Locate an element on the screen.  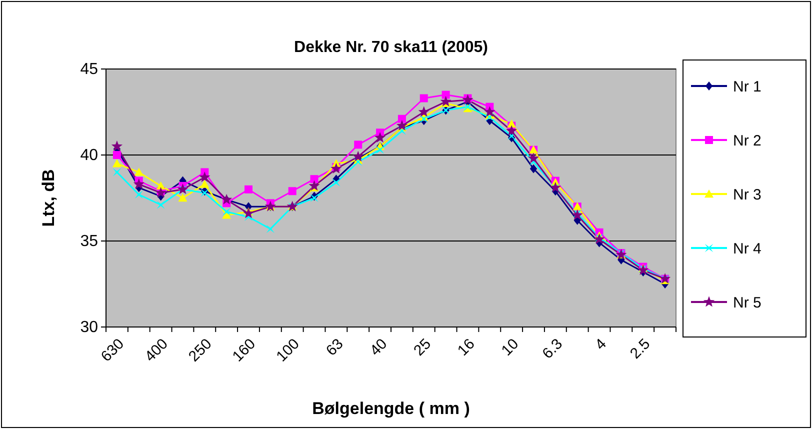
legend-label: Nr 2 is located at coordinates (747, 141).